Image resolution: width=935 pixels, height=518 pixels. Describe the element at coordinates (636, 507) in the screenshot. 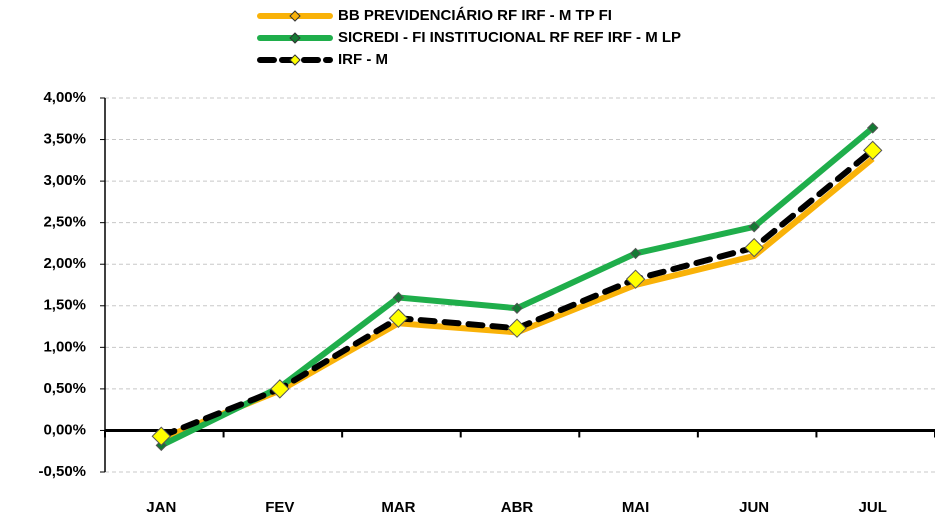

I see `x-tick-label: MAI` at that location.